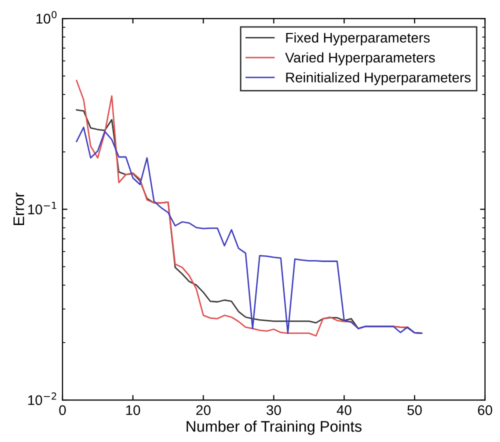 Image resolution: width=500 pixels, height=442 pixels. Describe the element at coordinates (273, 410) in the screenshot. I see `x-tick-label: 30` at that location.